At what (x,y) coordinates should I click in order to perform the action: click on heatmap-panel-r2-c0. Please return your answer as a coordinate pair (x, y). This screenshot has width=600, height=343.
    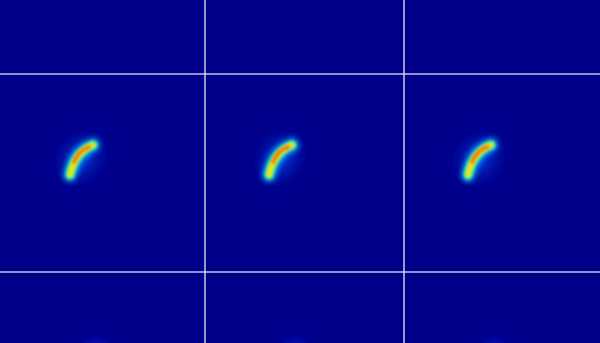
    Looking at the image, I should click on (96, 337).